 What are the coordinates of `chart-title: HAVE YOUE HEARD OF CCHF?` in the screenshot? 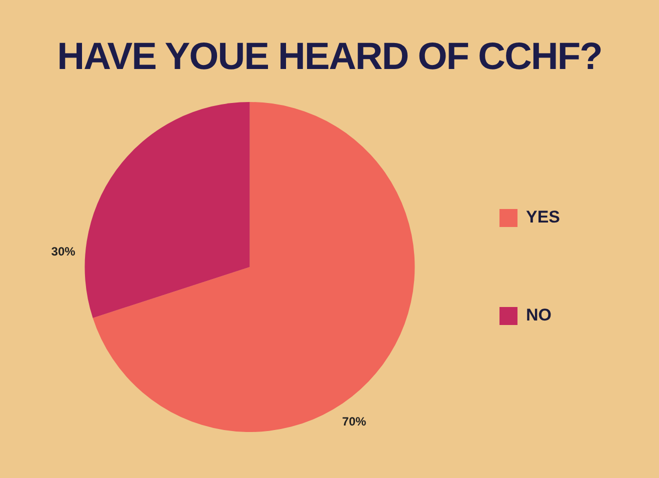 It's located at (329, 56).